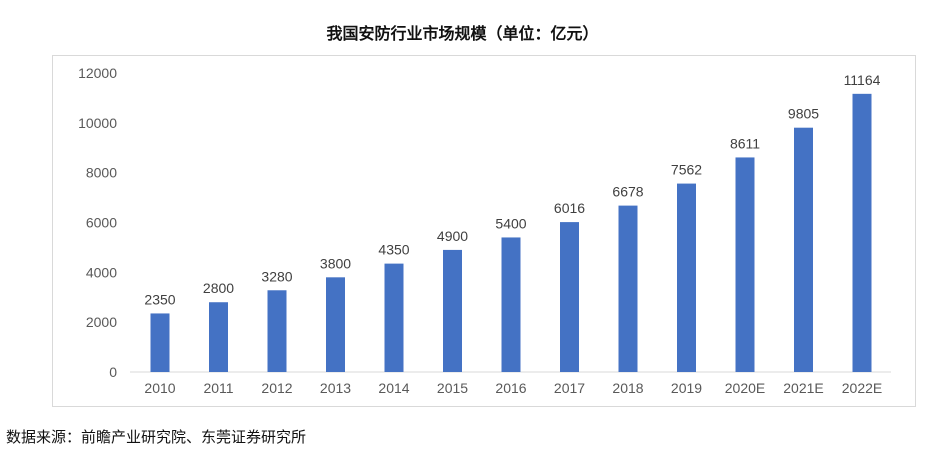  Describe the element at coordinates (101, 272) in the screenshot. I see `y-tick-label: 4000` at that location.